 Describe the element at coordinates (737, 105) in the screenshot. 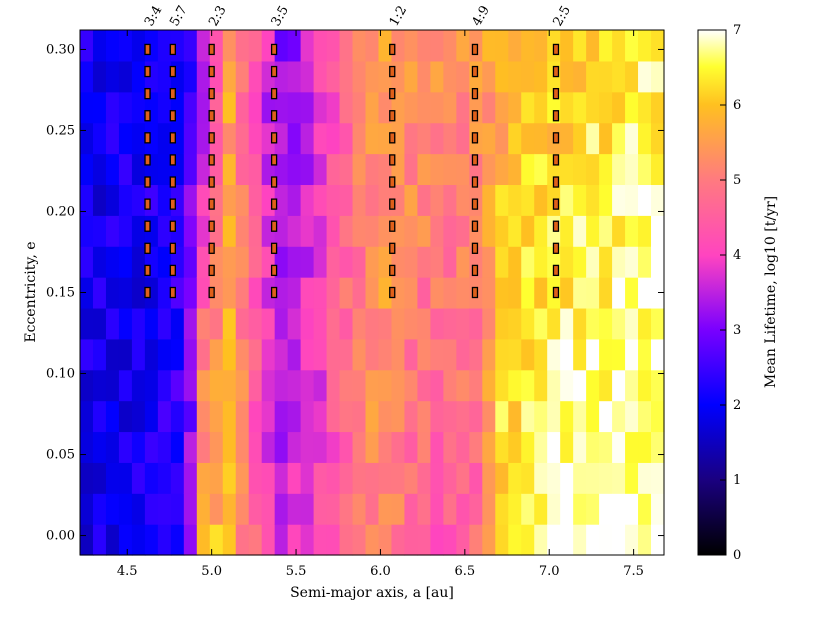

I see `colorbar-tick-label: 6` at that location.